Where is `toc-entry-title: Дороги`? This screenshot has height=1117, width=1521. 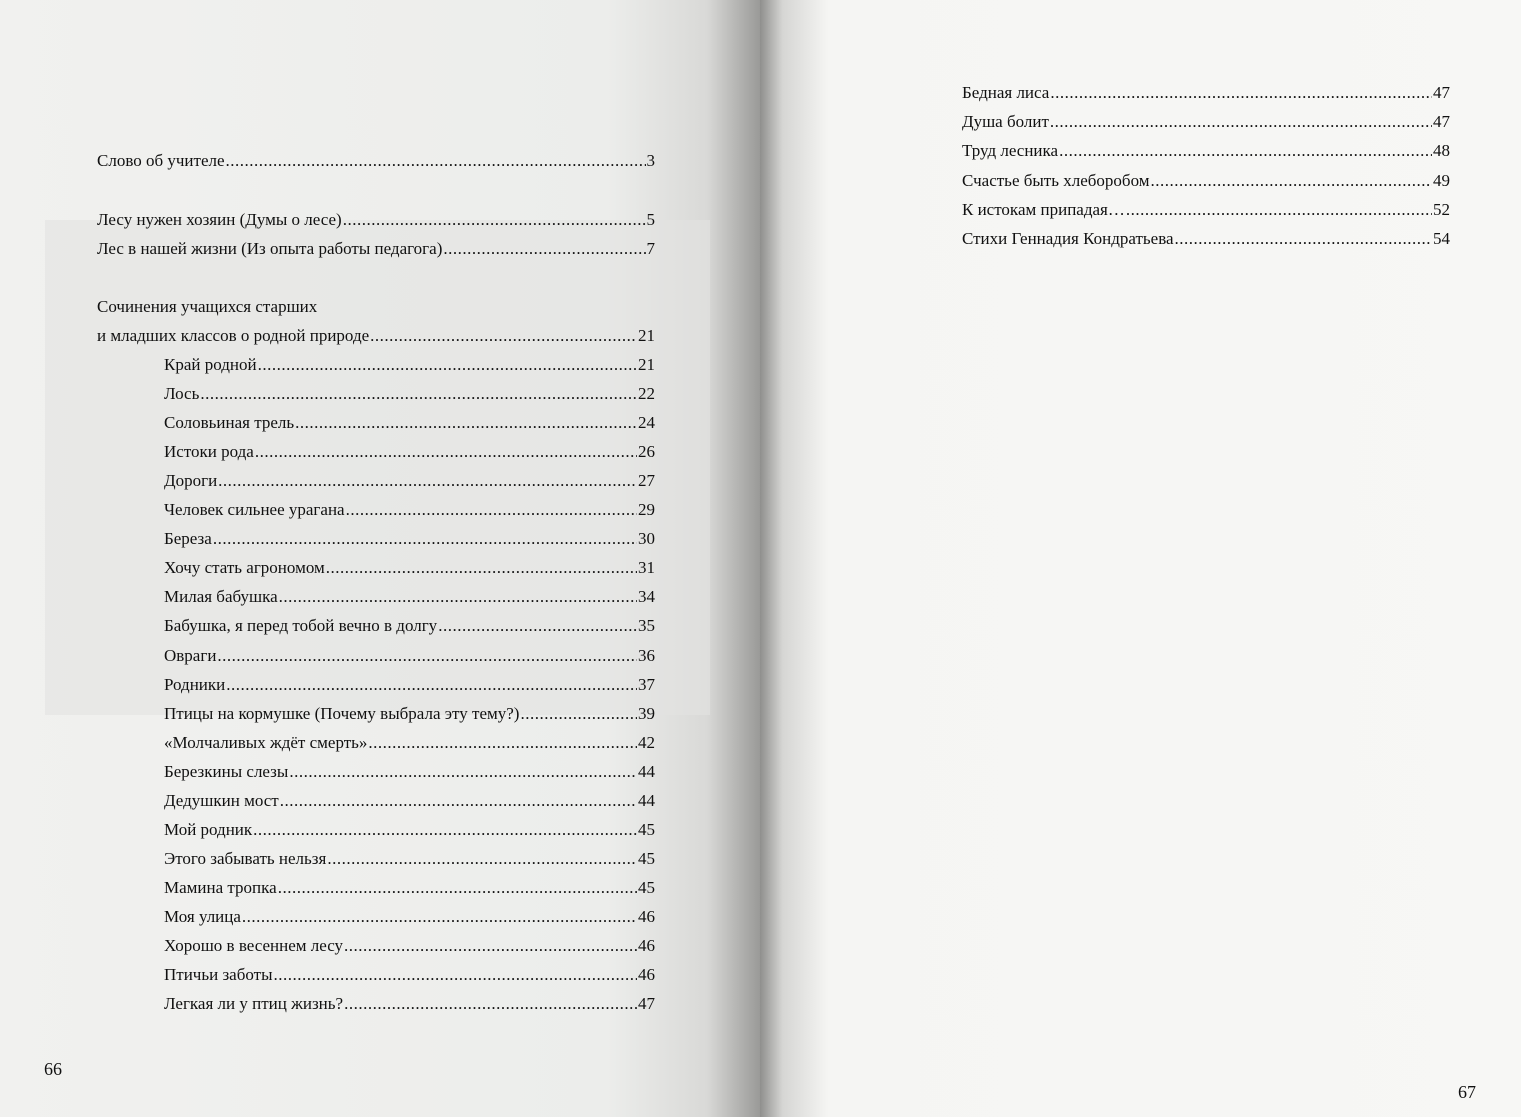 toc-entry-title: Дороги is located at coordinates (191, 481).